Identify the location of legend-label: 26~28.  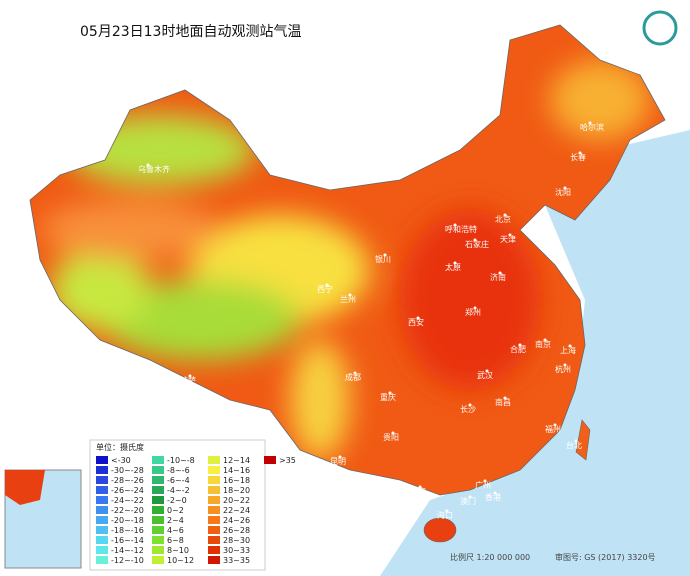
(236, 530).